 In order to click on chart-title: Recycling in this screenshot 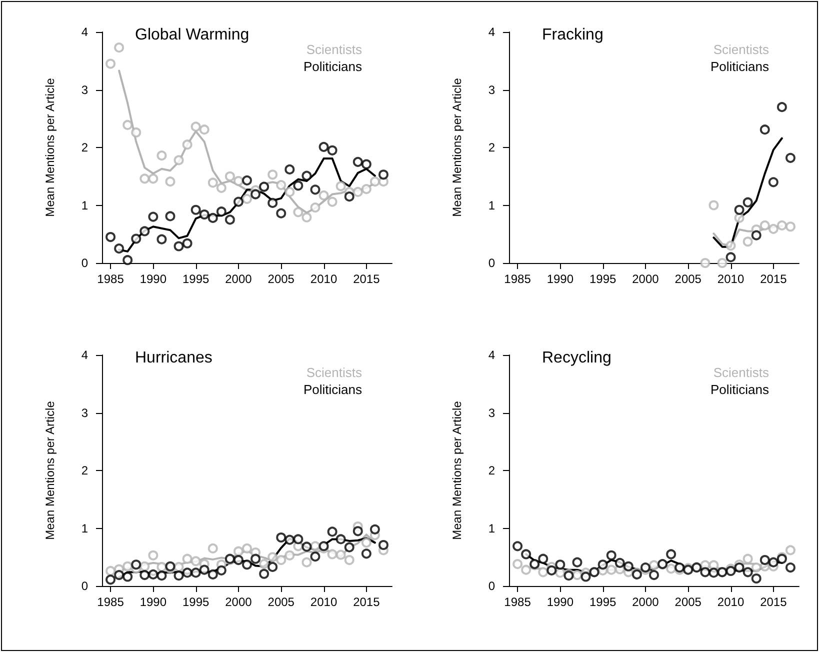, I will do `click(577, 358)`.